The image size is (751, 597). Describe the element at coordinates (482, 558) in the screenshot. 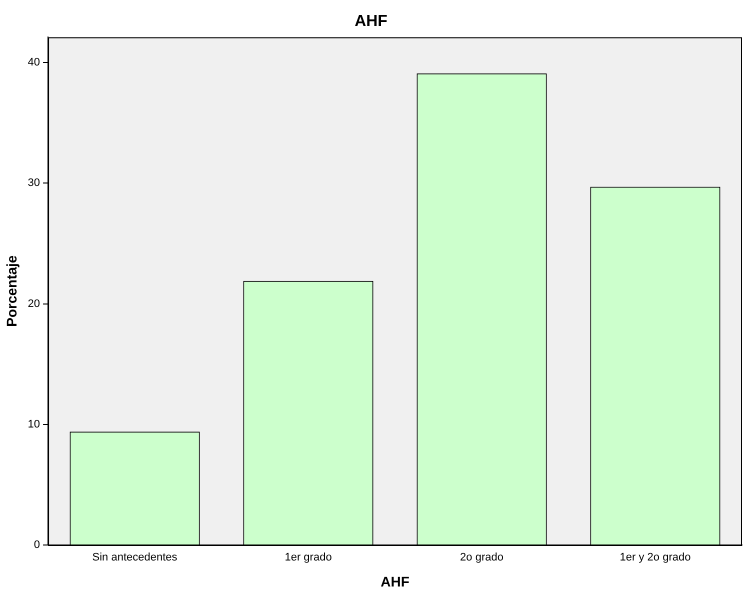

I see `x-tick-label: 2o grado` at that location.